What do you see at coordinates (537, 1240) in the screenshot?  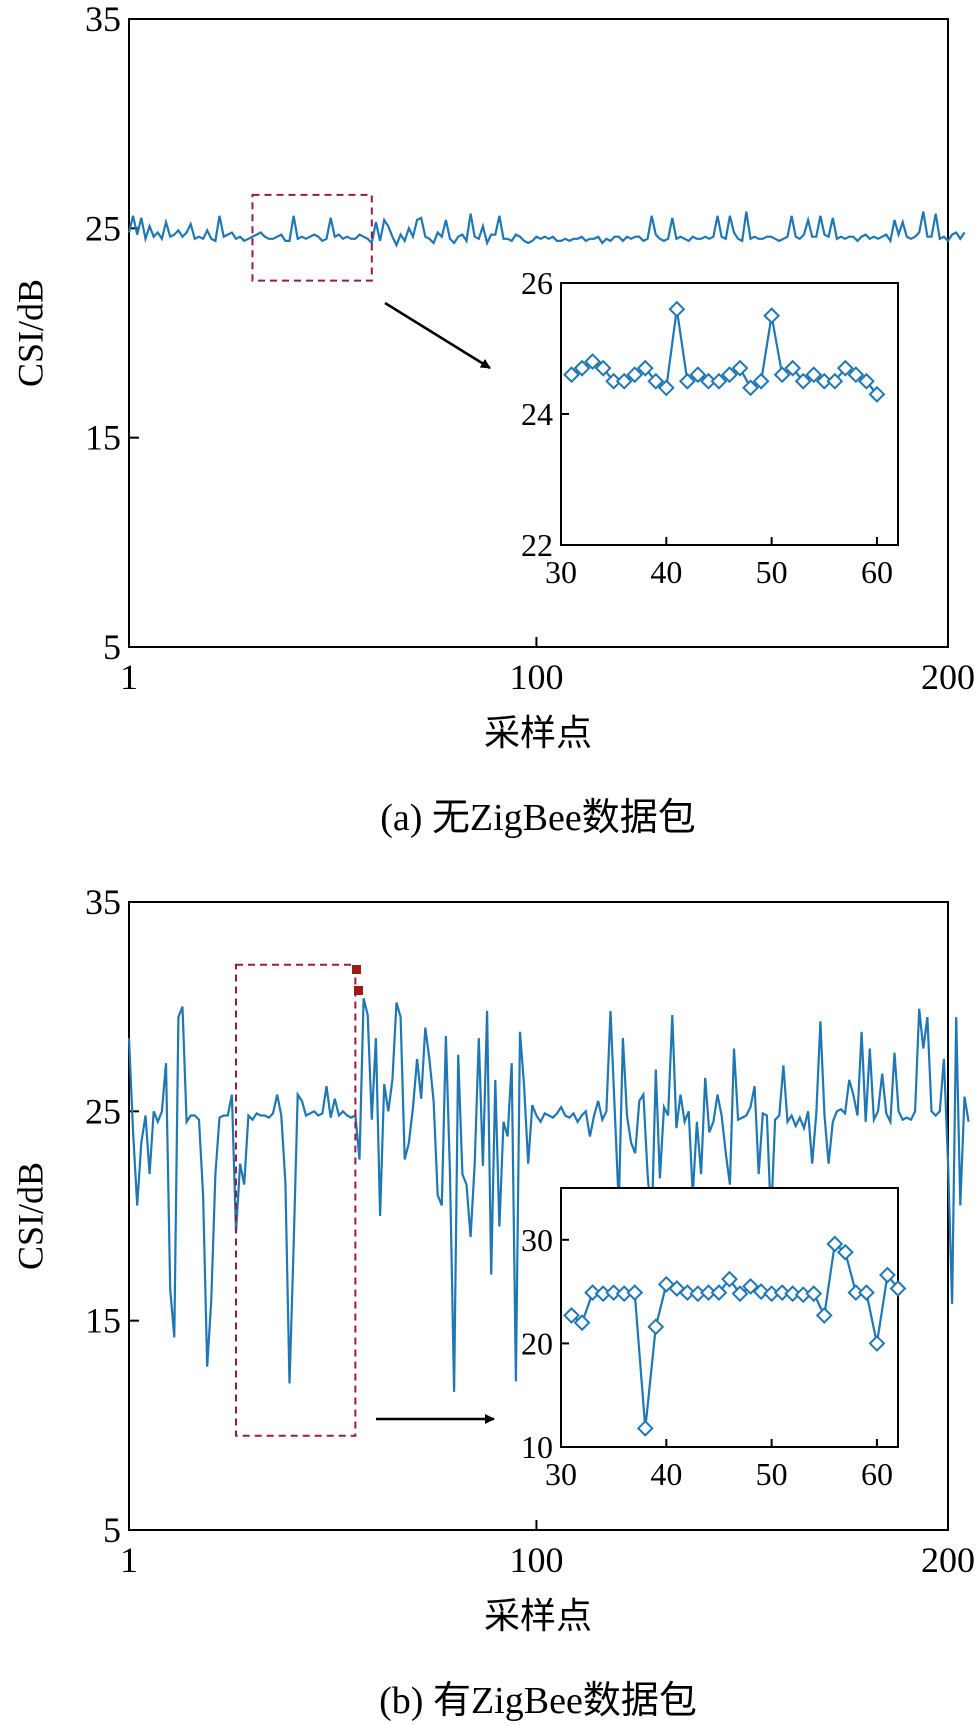 I see `inset-b-y-tick-label-2: 30` at bounding box center [537, 1240].